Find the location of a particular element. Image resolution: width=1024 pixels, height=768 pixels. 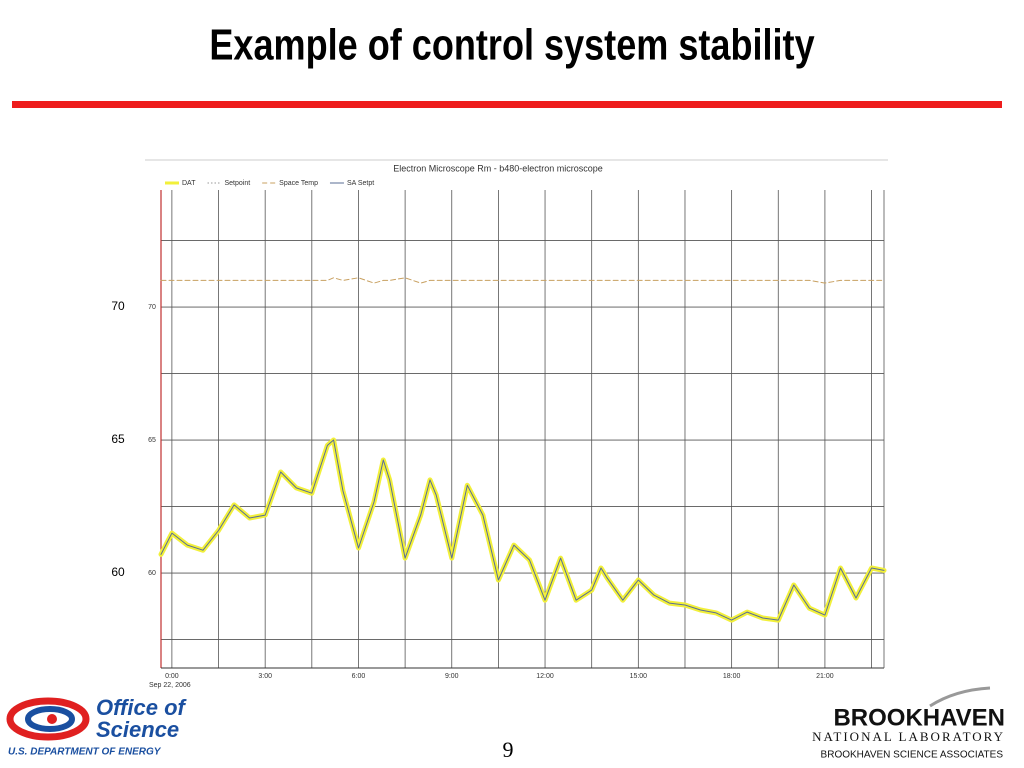

y-tick-label: 70 is located at coordinates (152, 307).